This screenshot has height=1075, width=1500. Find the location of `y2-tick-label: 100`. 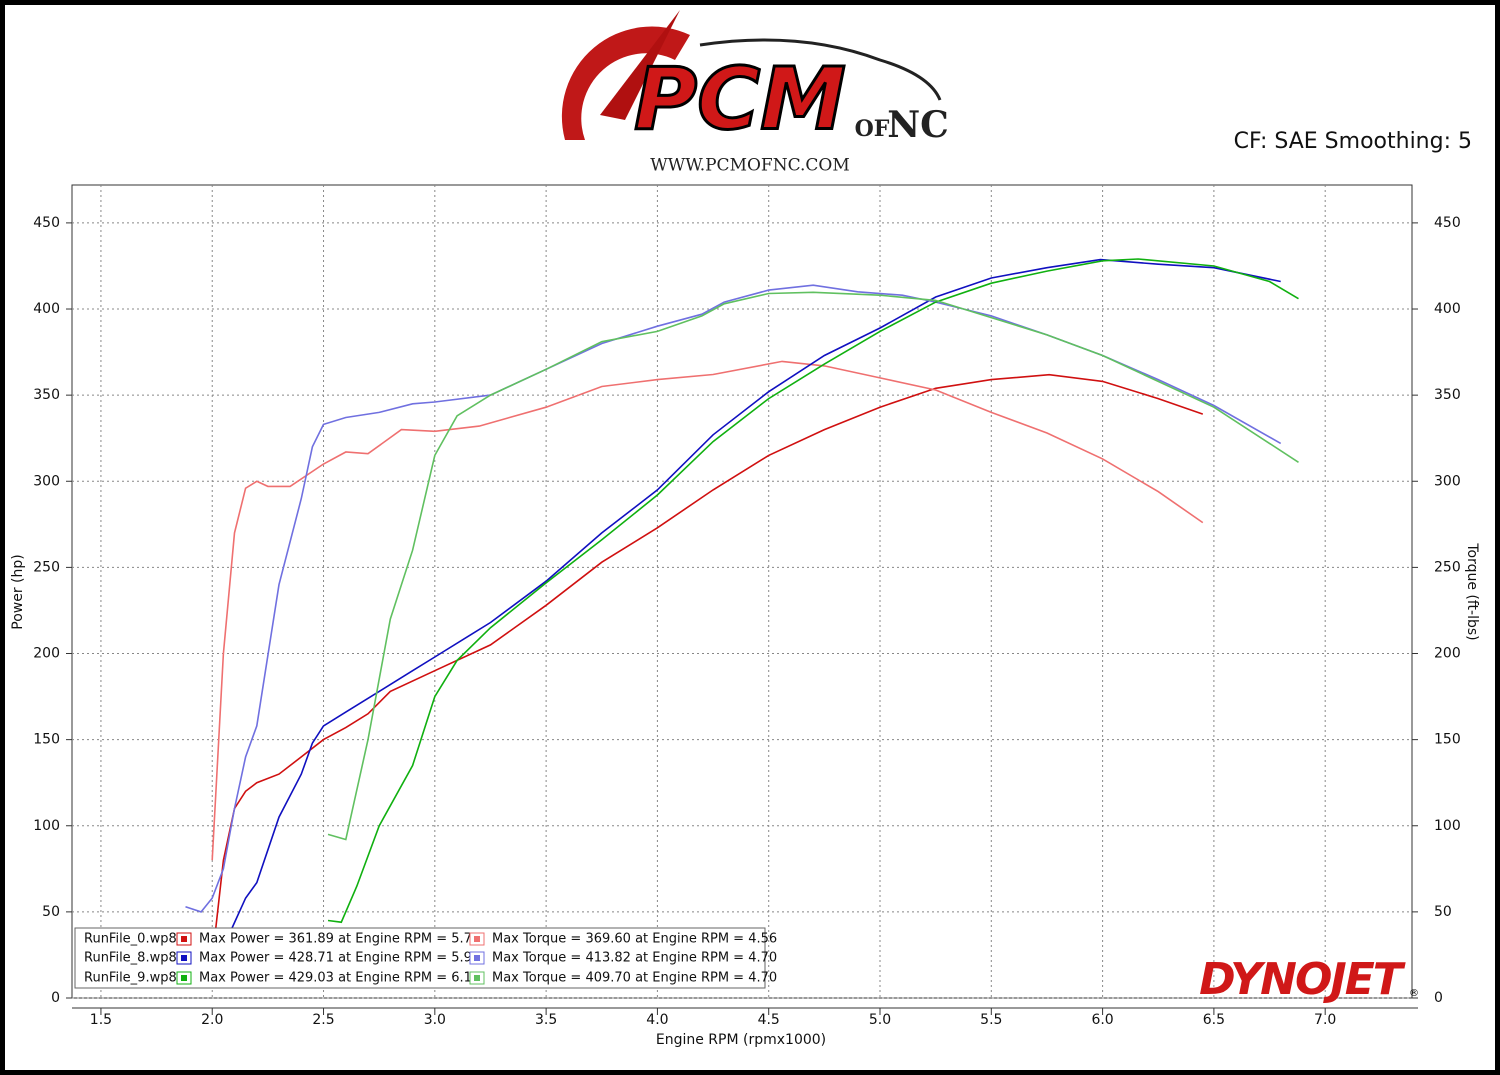

y2-tick-label: 100 is located at coordinates (1447, 826).